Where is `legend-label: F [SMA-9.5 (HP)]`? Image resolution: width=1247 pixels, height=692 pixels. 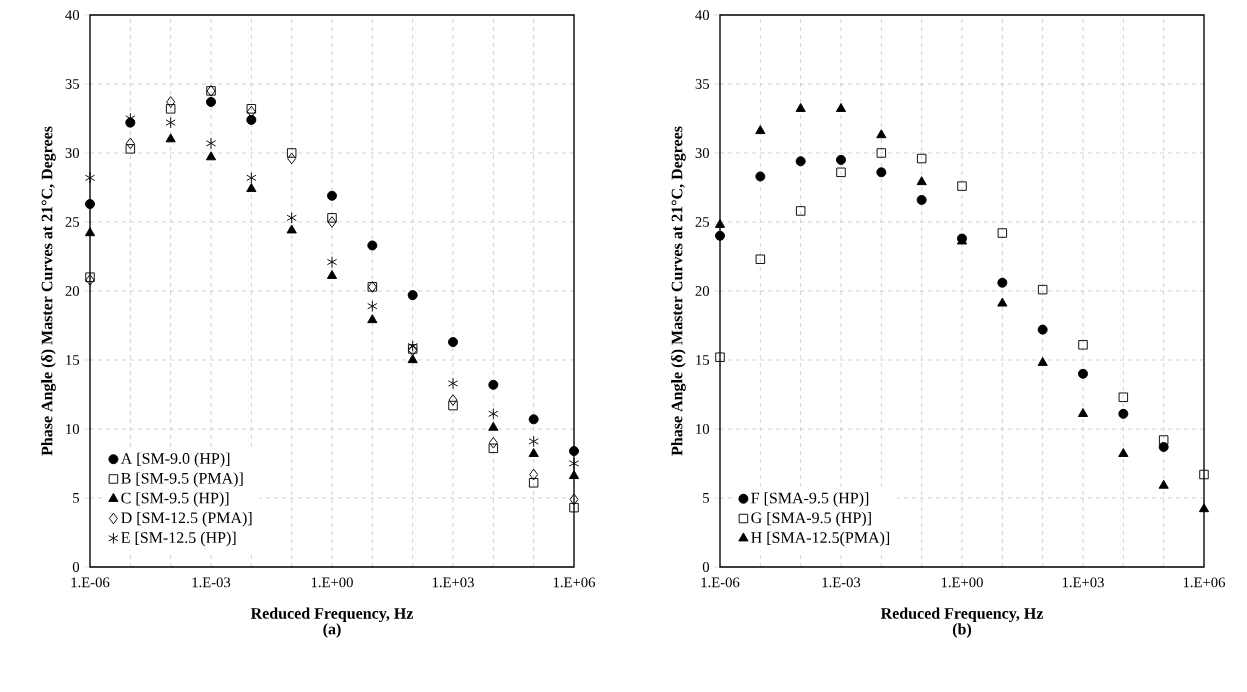
legend-label: F [SMA-9.5 (HP)] is located at coordinates (810, 499).